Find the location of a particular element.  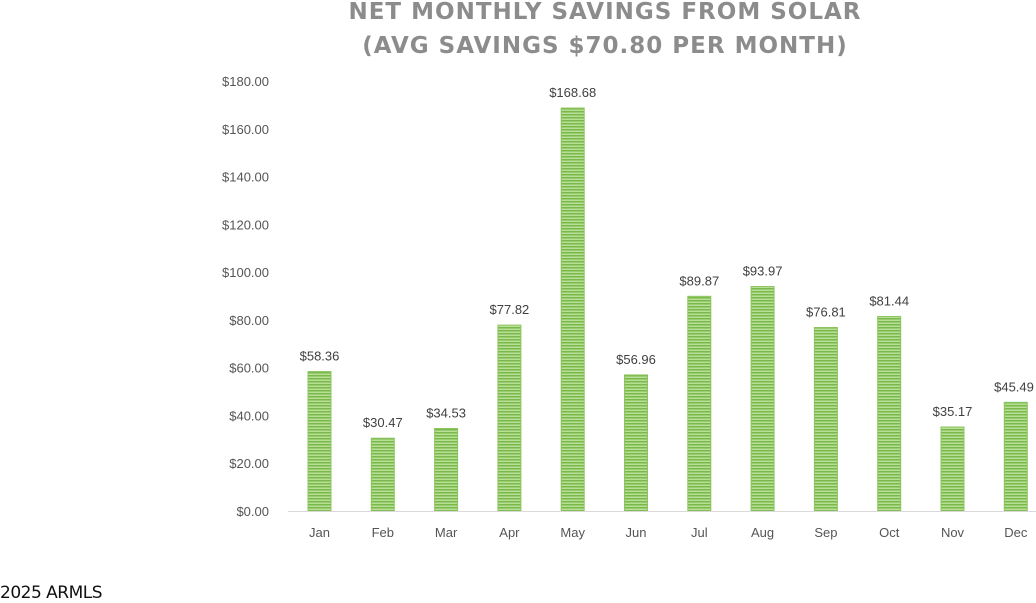

data-label: $89.87 is located at coordinates (699, 280).